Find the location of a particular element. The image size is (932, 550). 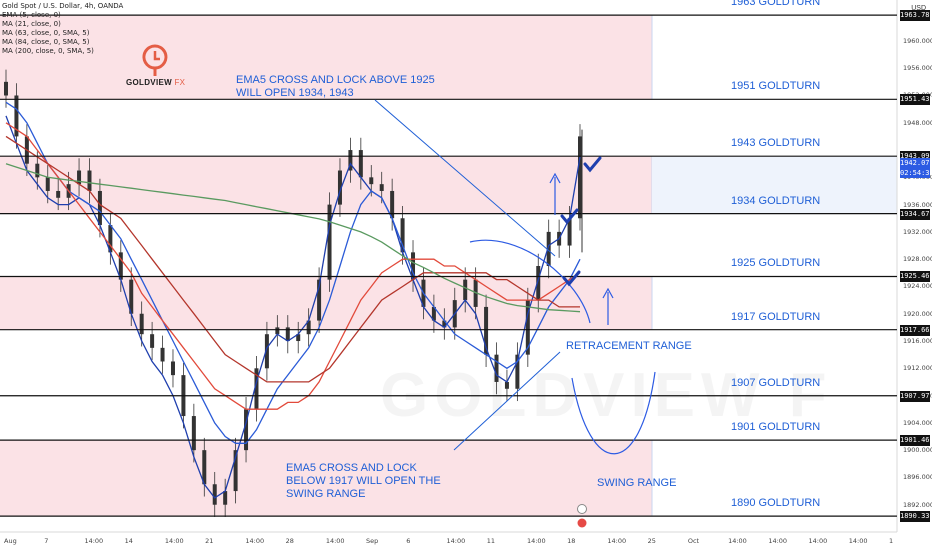

level-label: 1917 GOLDTURN is located at coordinates (776, 316).